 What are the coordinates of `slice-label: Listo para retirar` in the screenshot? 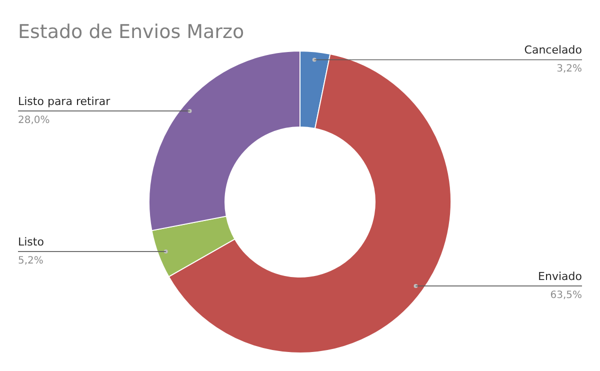 It's located at (64, 101).